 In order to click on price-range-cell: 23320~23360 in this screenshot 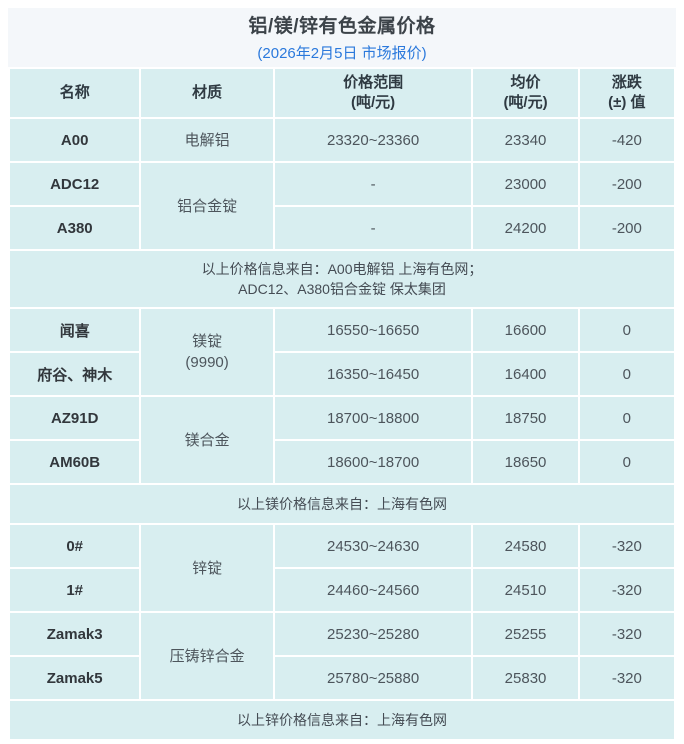, I will do `click(373, 140)`.